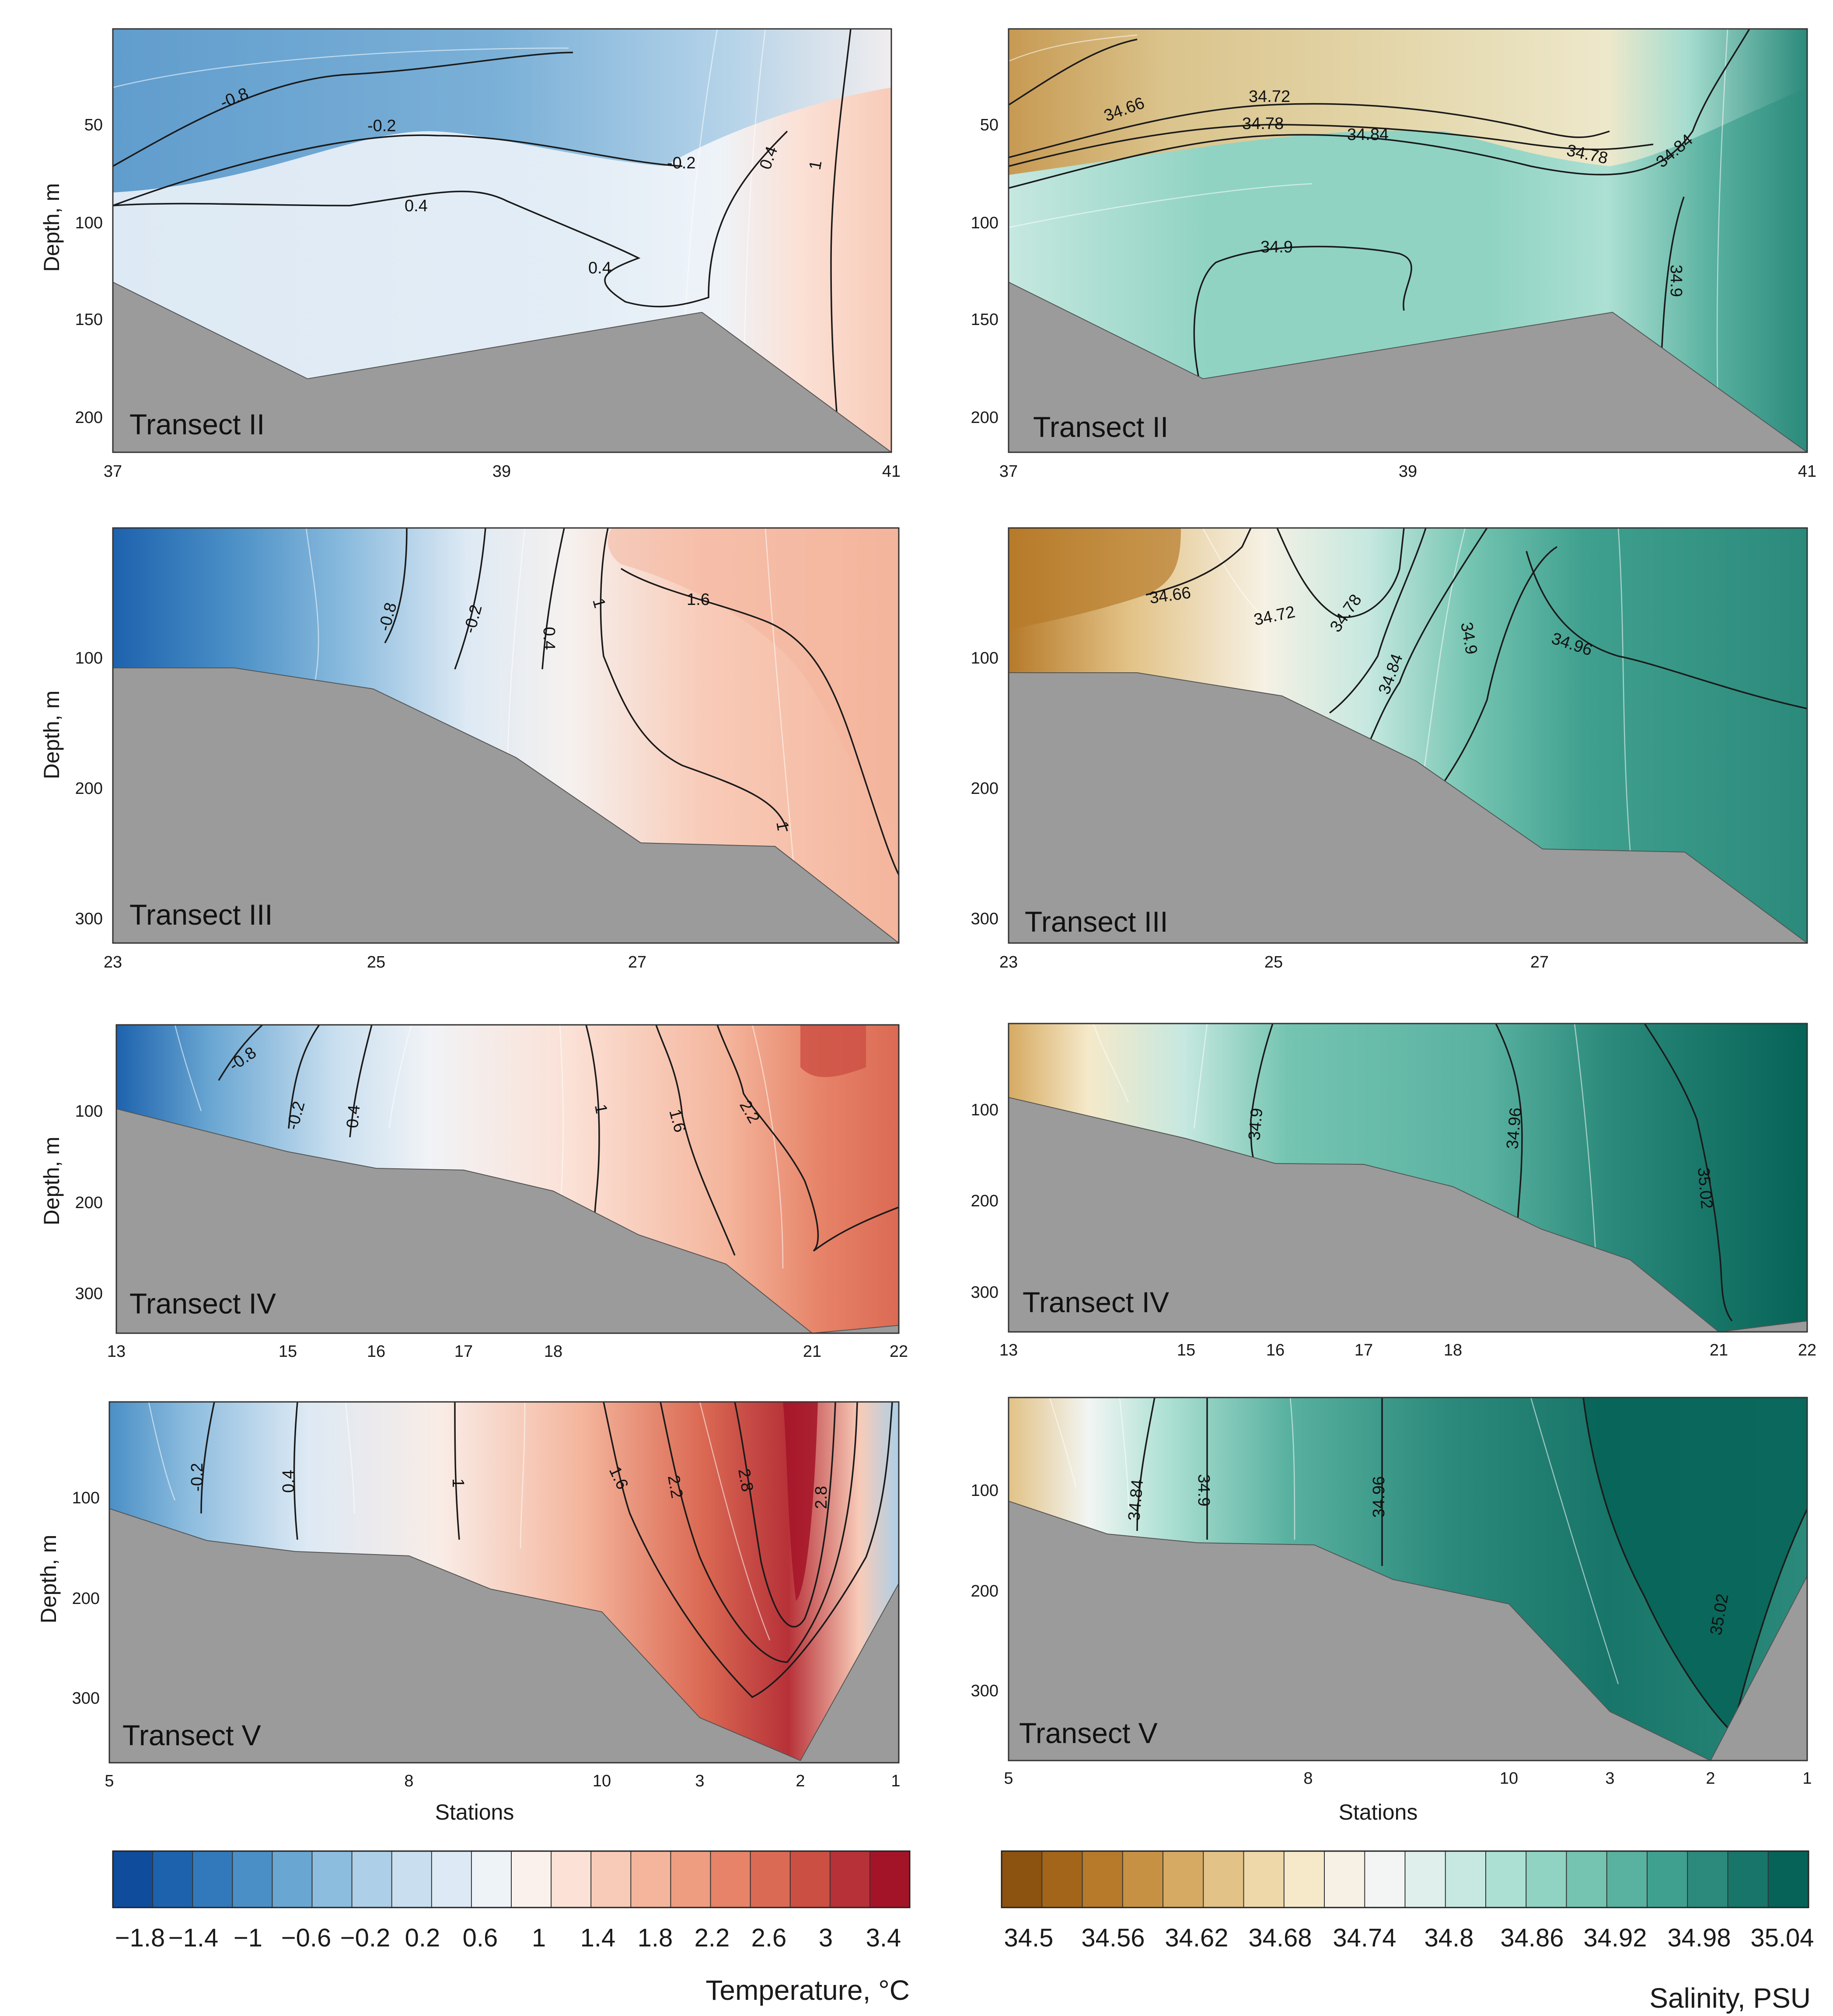 This screenshot has width=1833, height=2016. I want to click on x-tick-label: 23, so click(1009, 962).